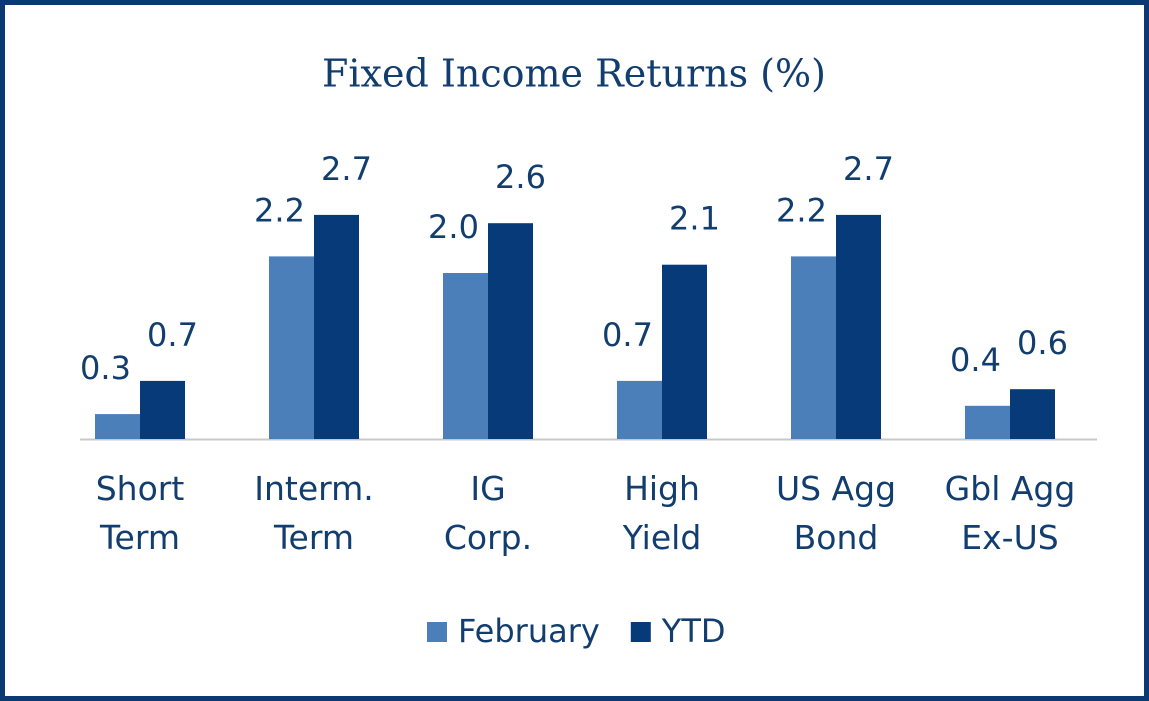 This screenshot has height=701, width=1149. What do you see at coordinates (662, 513) in the screenshot?
I see `x-tick-label: High Yield` at bounding box center [662, 513].